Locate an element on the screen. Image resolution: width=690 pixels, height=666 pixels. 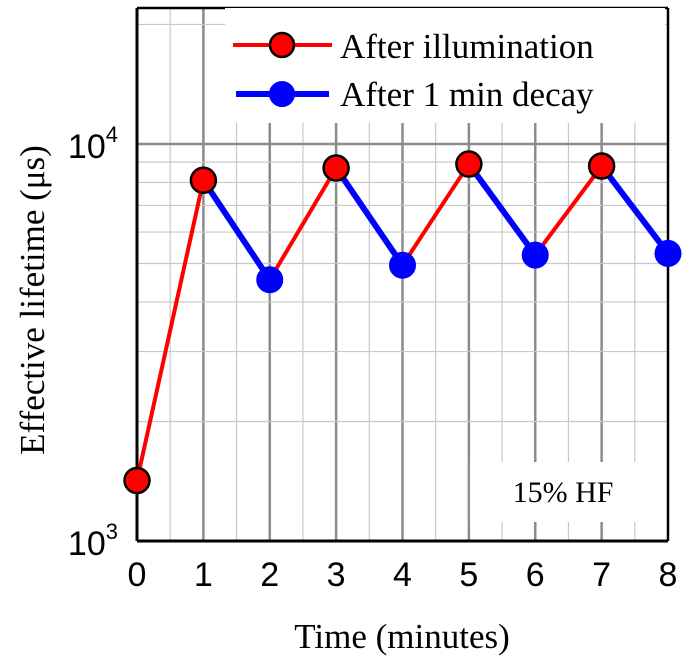
x-axis-label: Time (minutes) is located at coordinates (402, 636).